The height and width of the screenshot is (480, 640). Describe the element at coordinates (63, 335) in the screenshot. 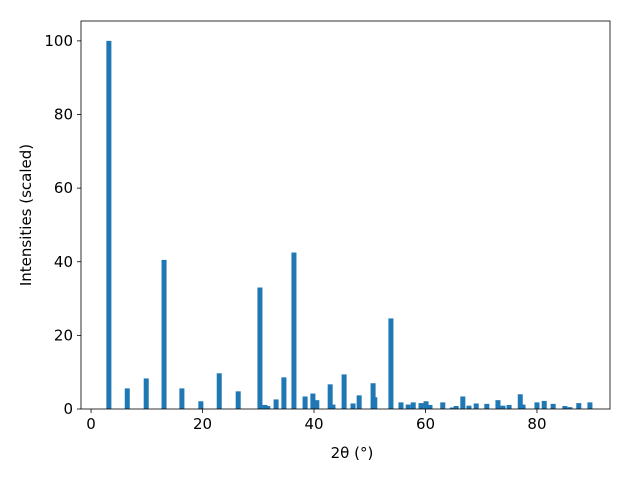

I see `y-tick-label: 20` at that location.